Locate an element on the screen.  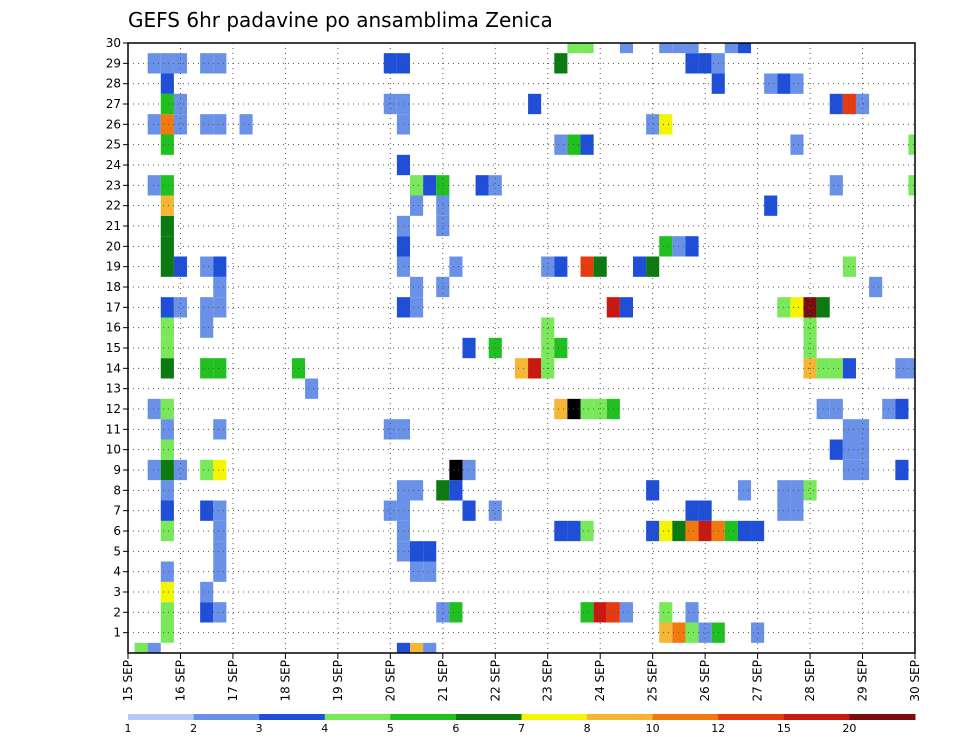
y-tick-label: 29 is located at coordinates (113, 63).